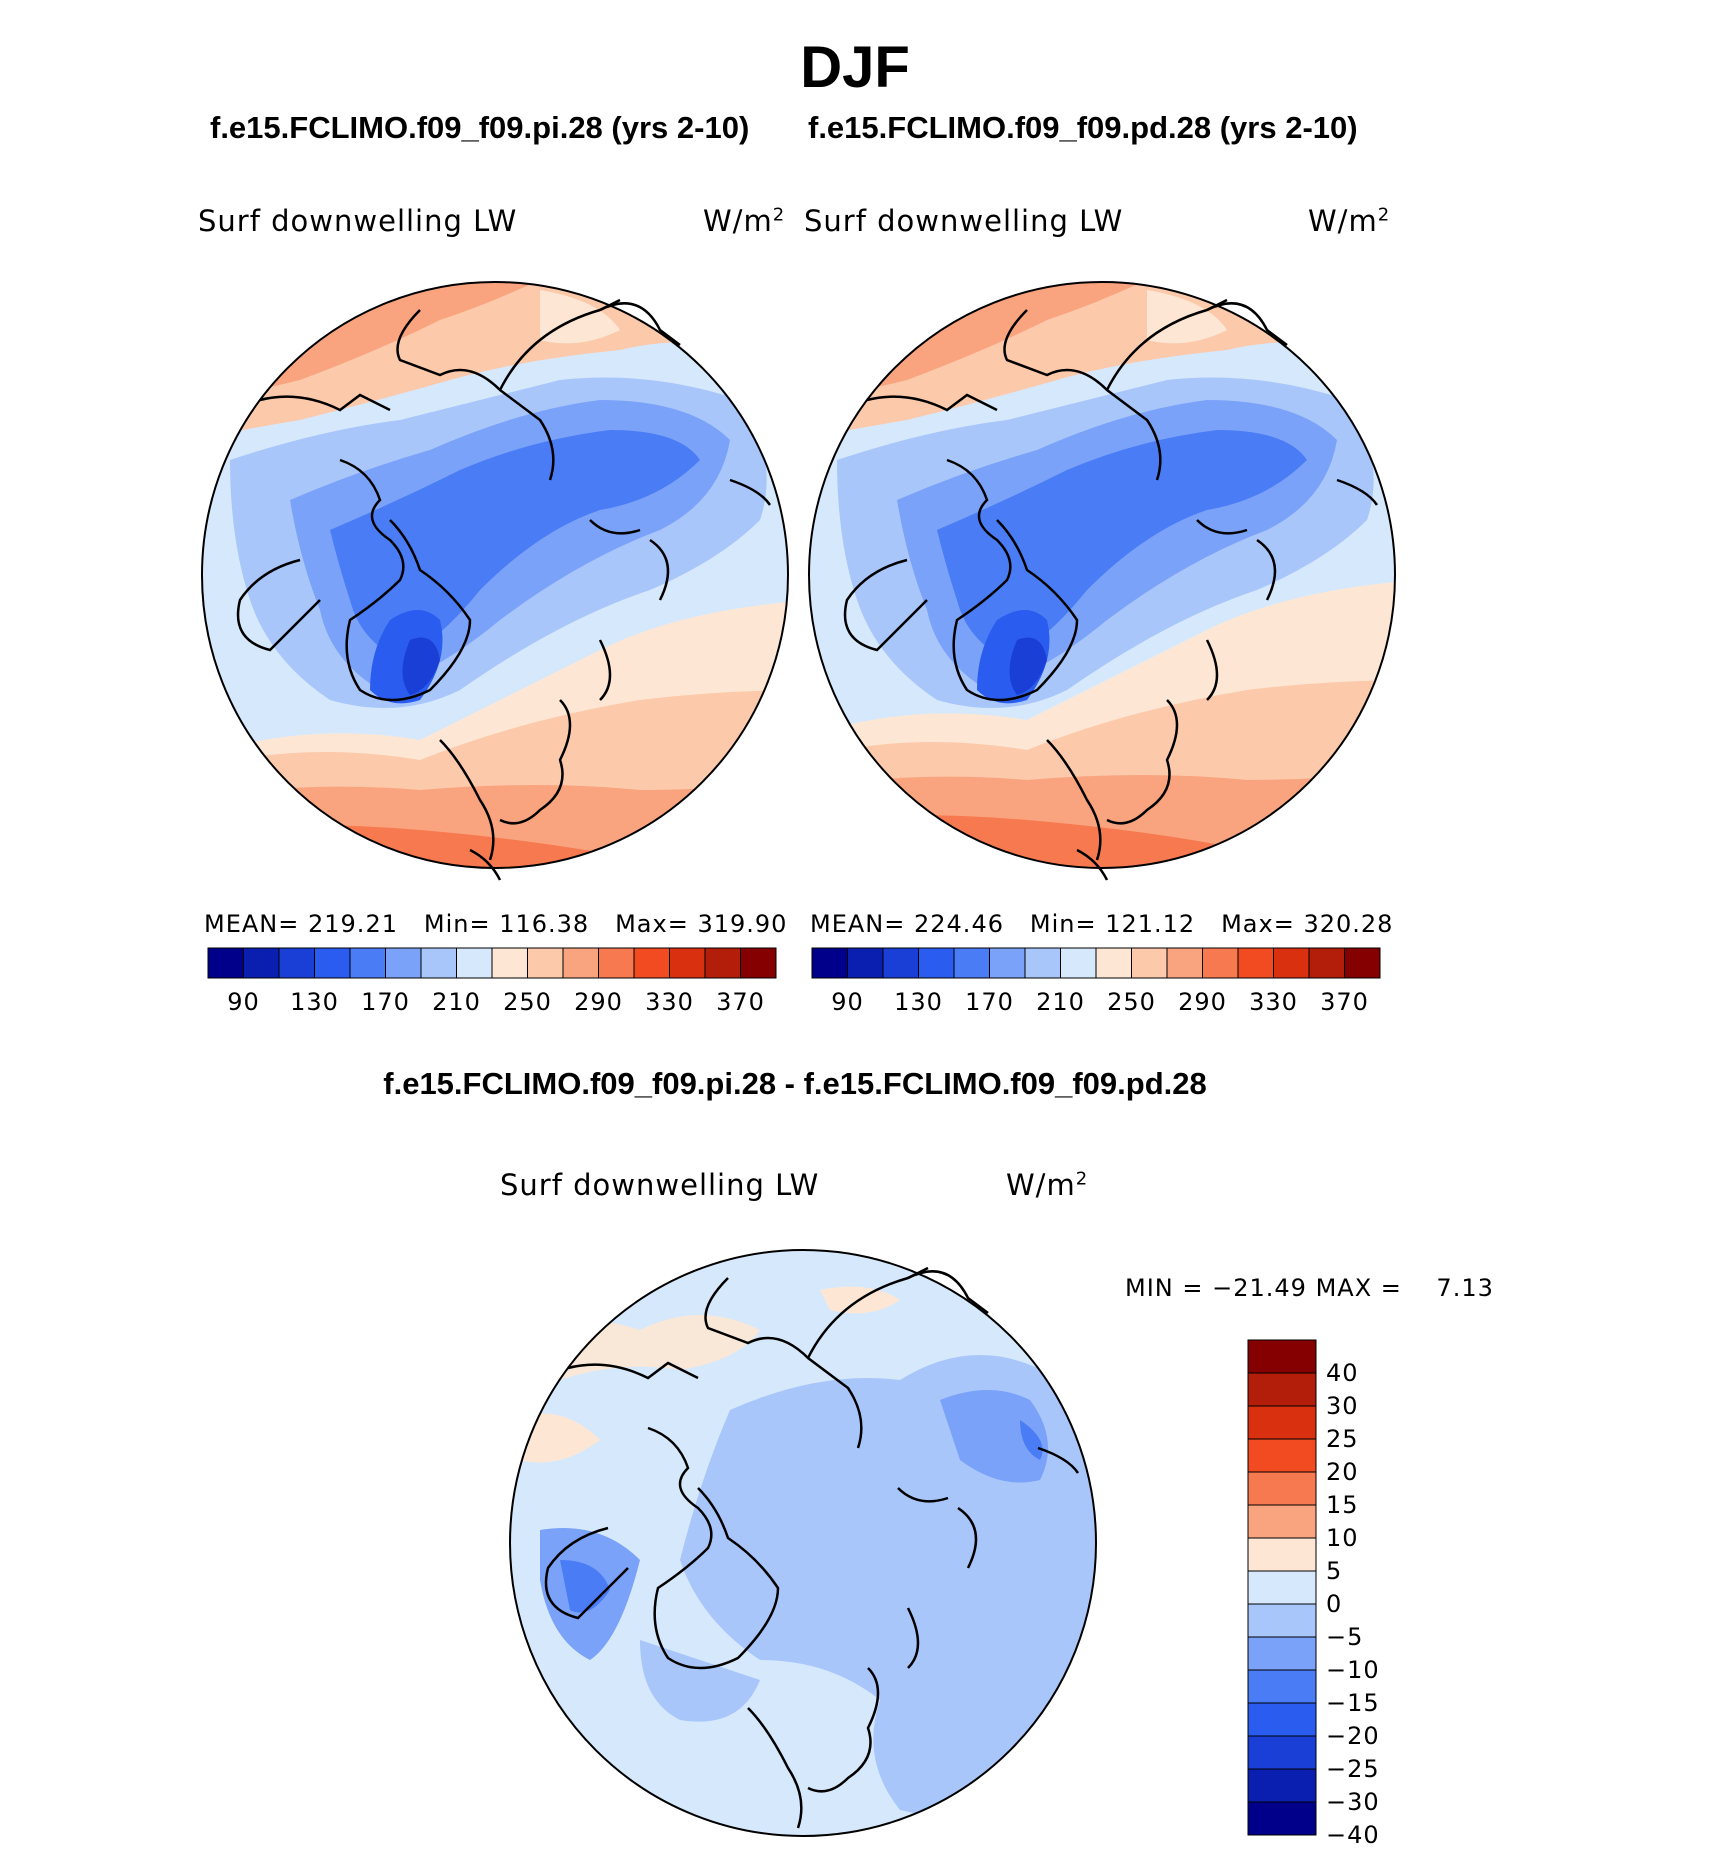 The width and height of the screenshot is (1710, 1849). I want to click on map-pi, so click(495, 575).